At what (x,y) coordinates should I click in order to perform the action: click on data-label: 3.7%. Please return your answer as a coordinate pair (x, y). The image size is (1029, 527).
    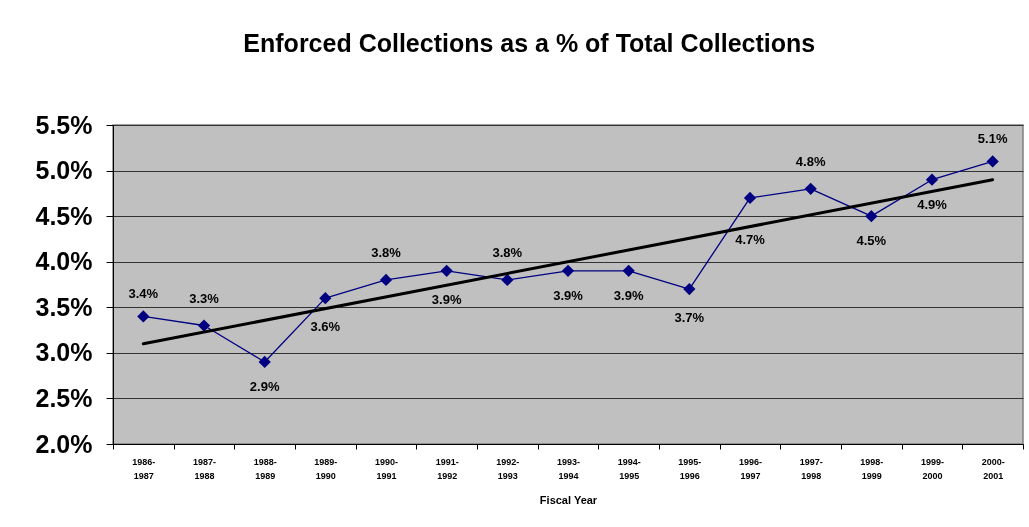
    Looking at the image, I should click on (689, 318).